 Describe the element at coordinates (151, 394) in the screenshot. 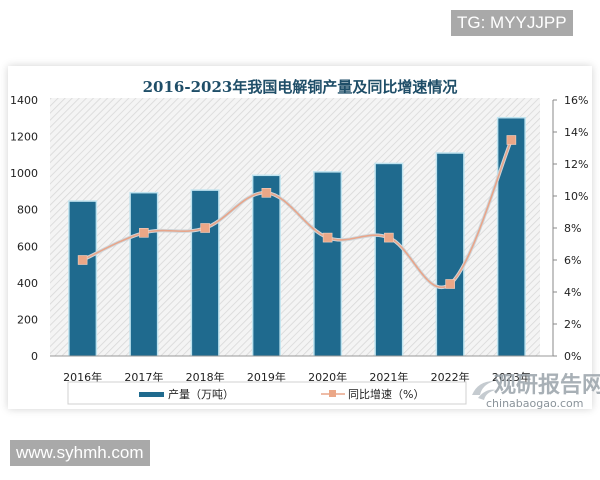

I see `legend-bar-swatch-icon` at that location.